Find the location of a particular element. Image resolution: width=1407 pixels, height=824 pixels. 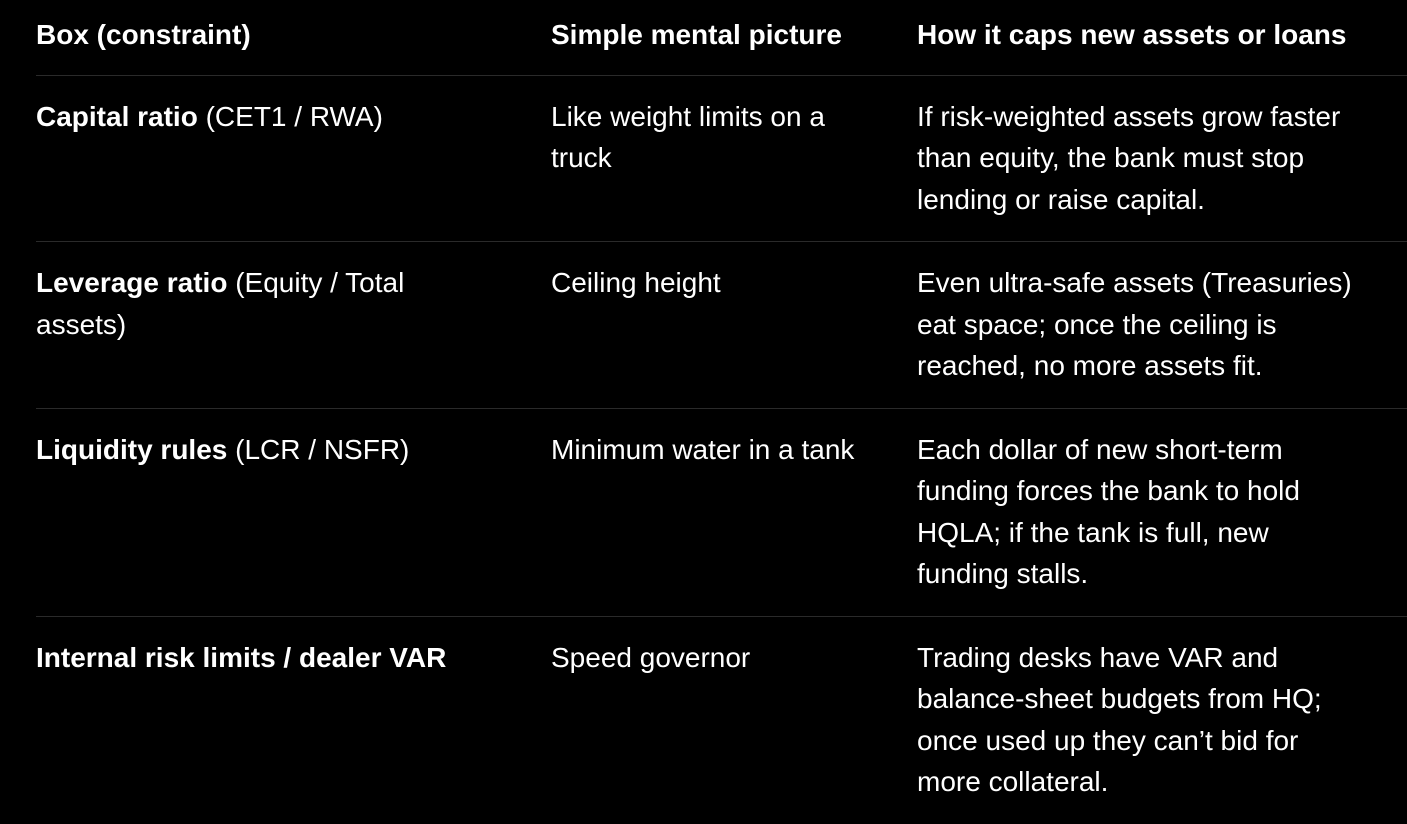

picture-cell: Ceiling height is located at coordinates (734, 325).